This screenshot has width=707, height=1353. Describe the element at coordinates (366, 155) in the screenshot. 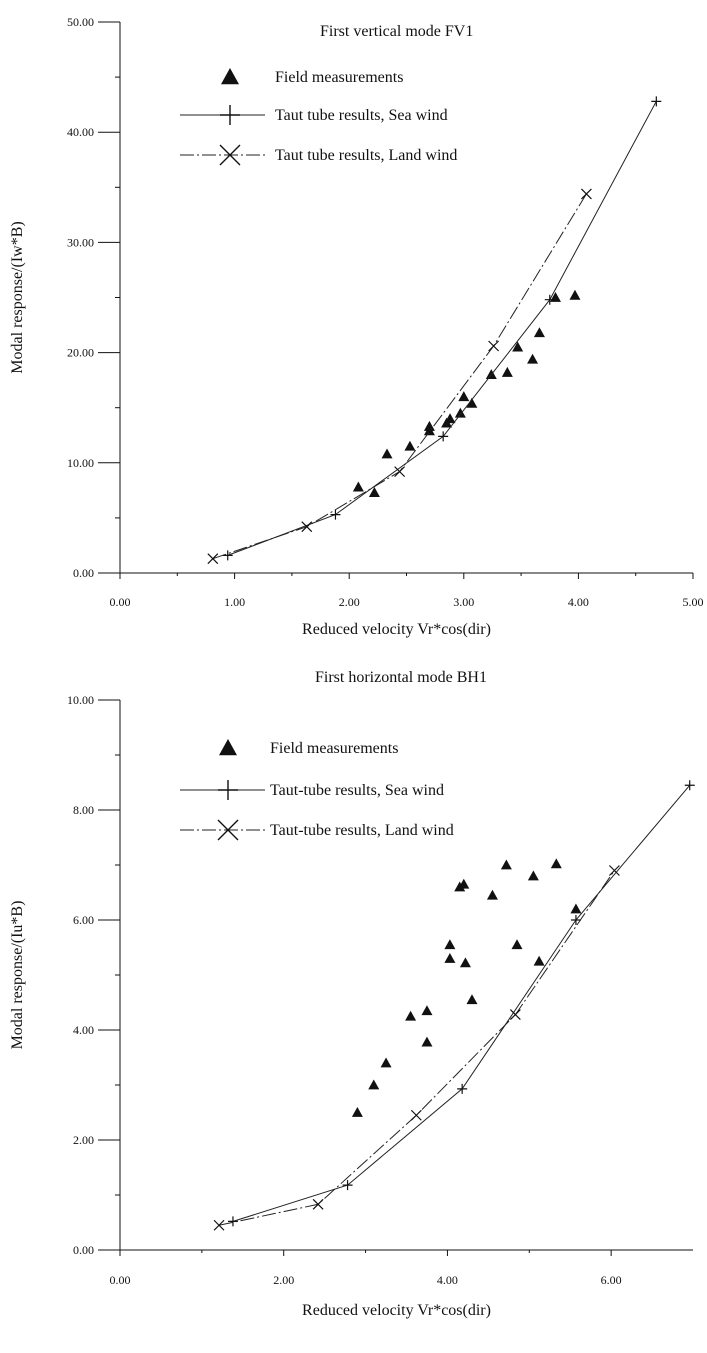

I see `legend-label: Taut tube results, Land wind` at that location.